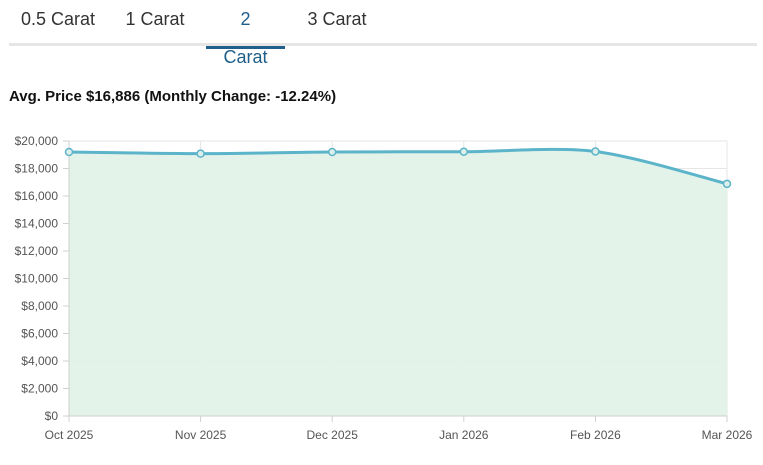  Describe the element at coordinates (383, 33) in the screenshot. I see `carat-tabs: 0.5 Carat 1 Carat 2 Carat 3 Carat` at that location.